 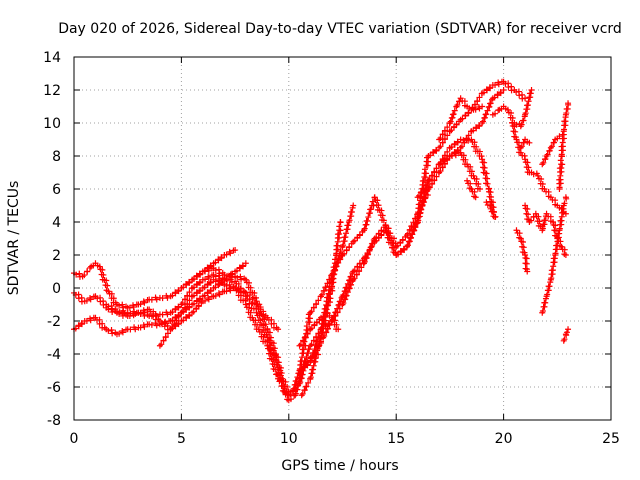 I want to click on y-tick-label: 12, so click(x=52, y=91).